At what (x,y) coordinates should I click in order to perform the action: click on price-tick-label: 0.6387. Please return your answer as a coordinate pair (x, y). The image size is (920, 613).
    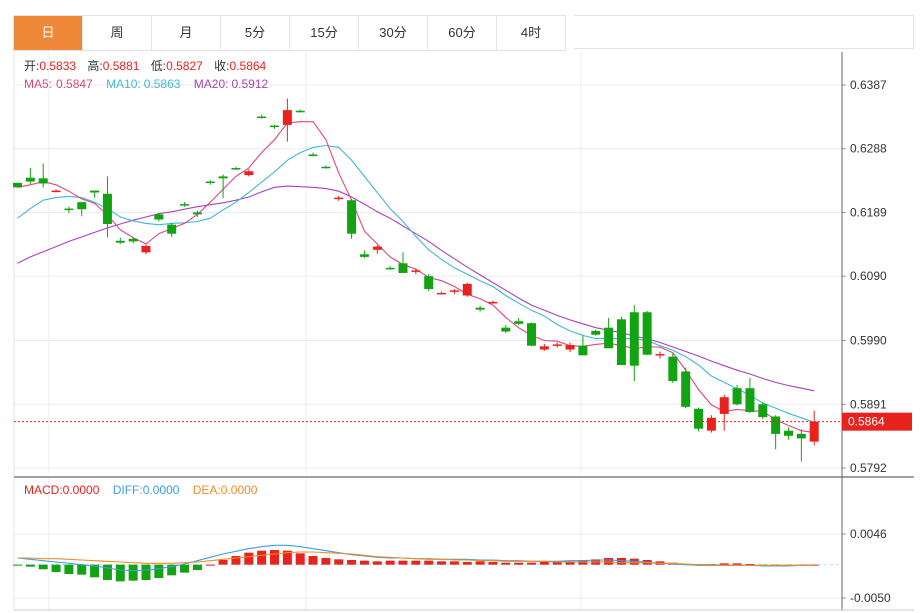
    Looking at the image, I should click on (868, 85).